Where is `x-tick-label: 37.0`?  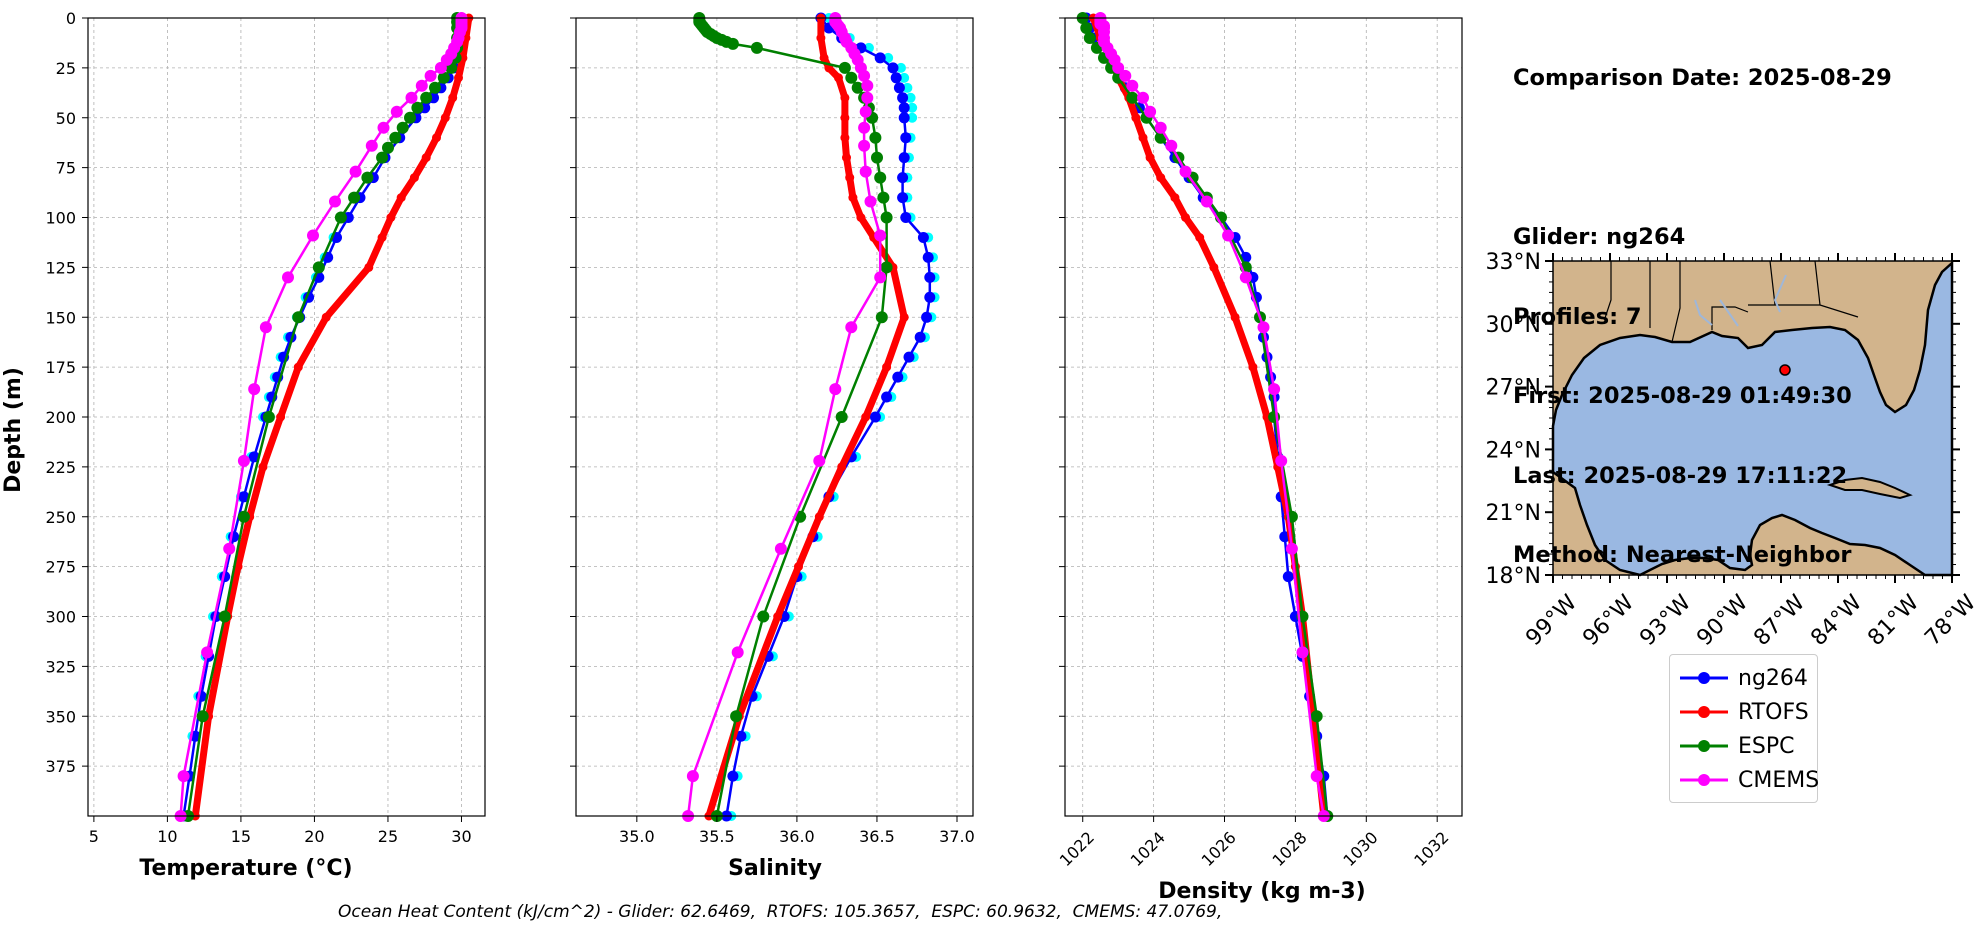 x-tick-label: 37.0 is located at coordinates (957, 836).